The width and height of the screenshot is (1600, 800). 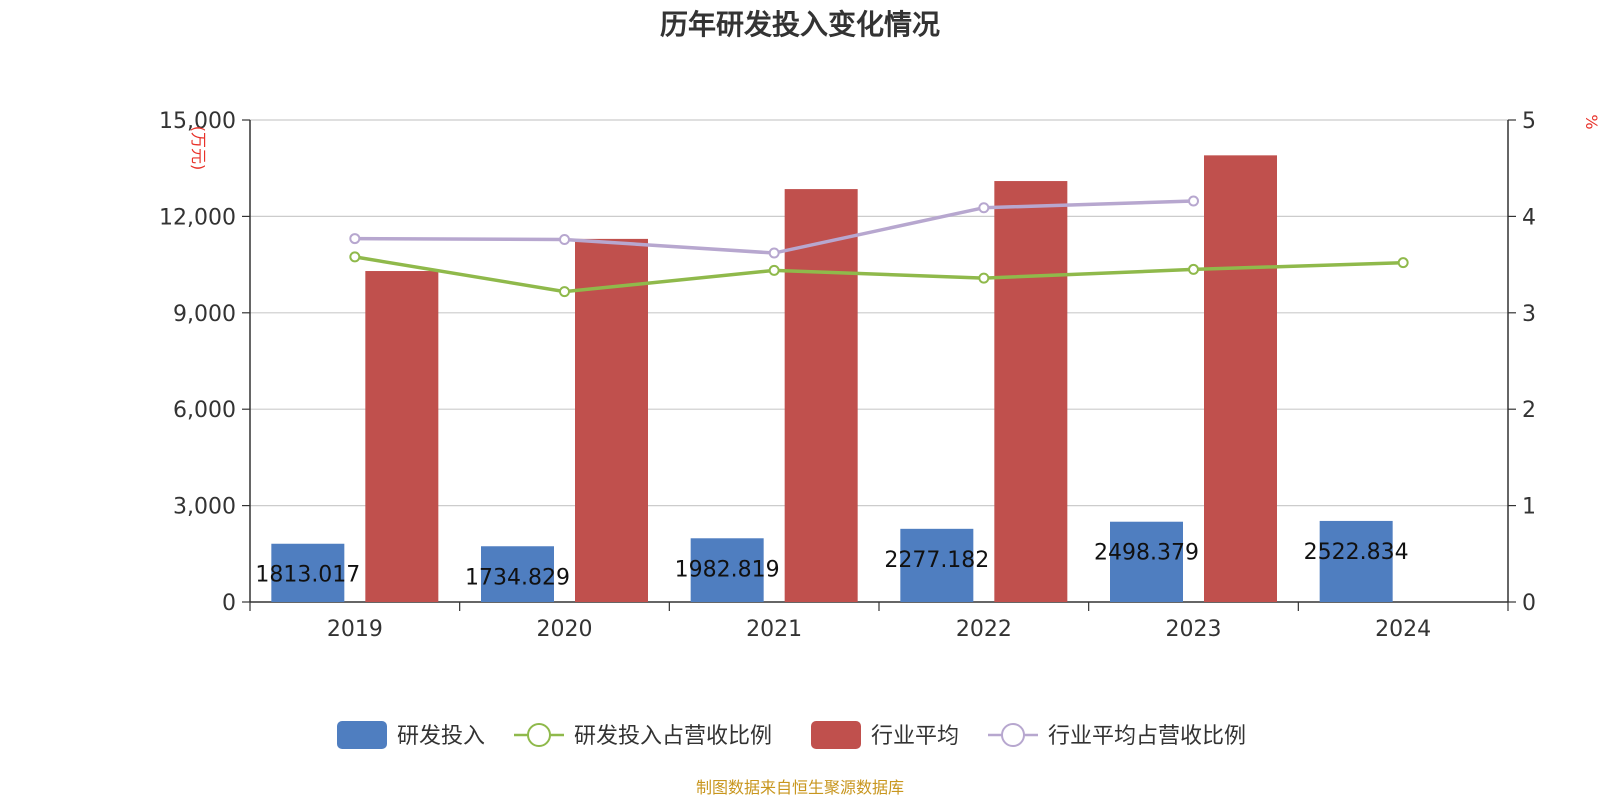 I want to click on lines, so click(x=879, y=246).